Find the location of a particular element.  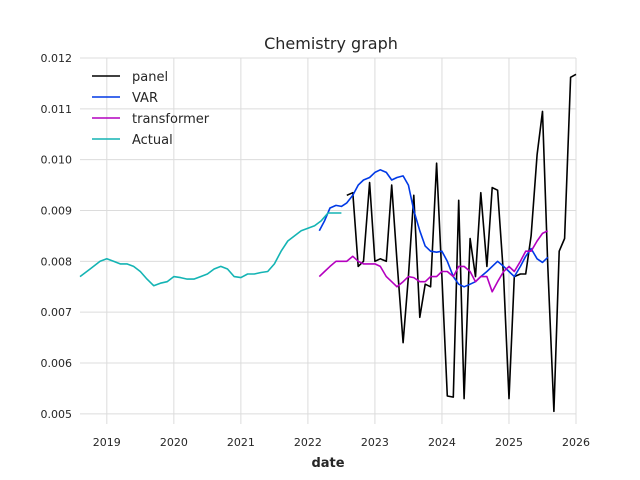

x-axis-ticks: 2019 2020 2021 2022 2023 2024 2025 2026 is located at coordinates (341, 442).